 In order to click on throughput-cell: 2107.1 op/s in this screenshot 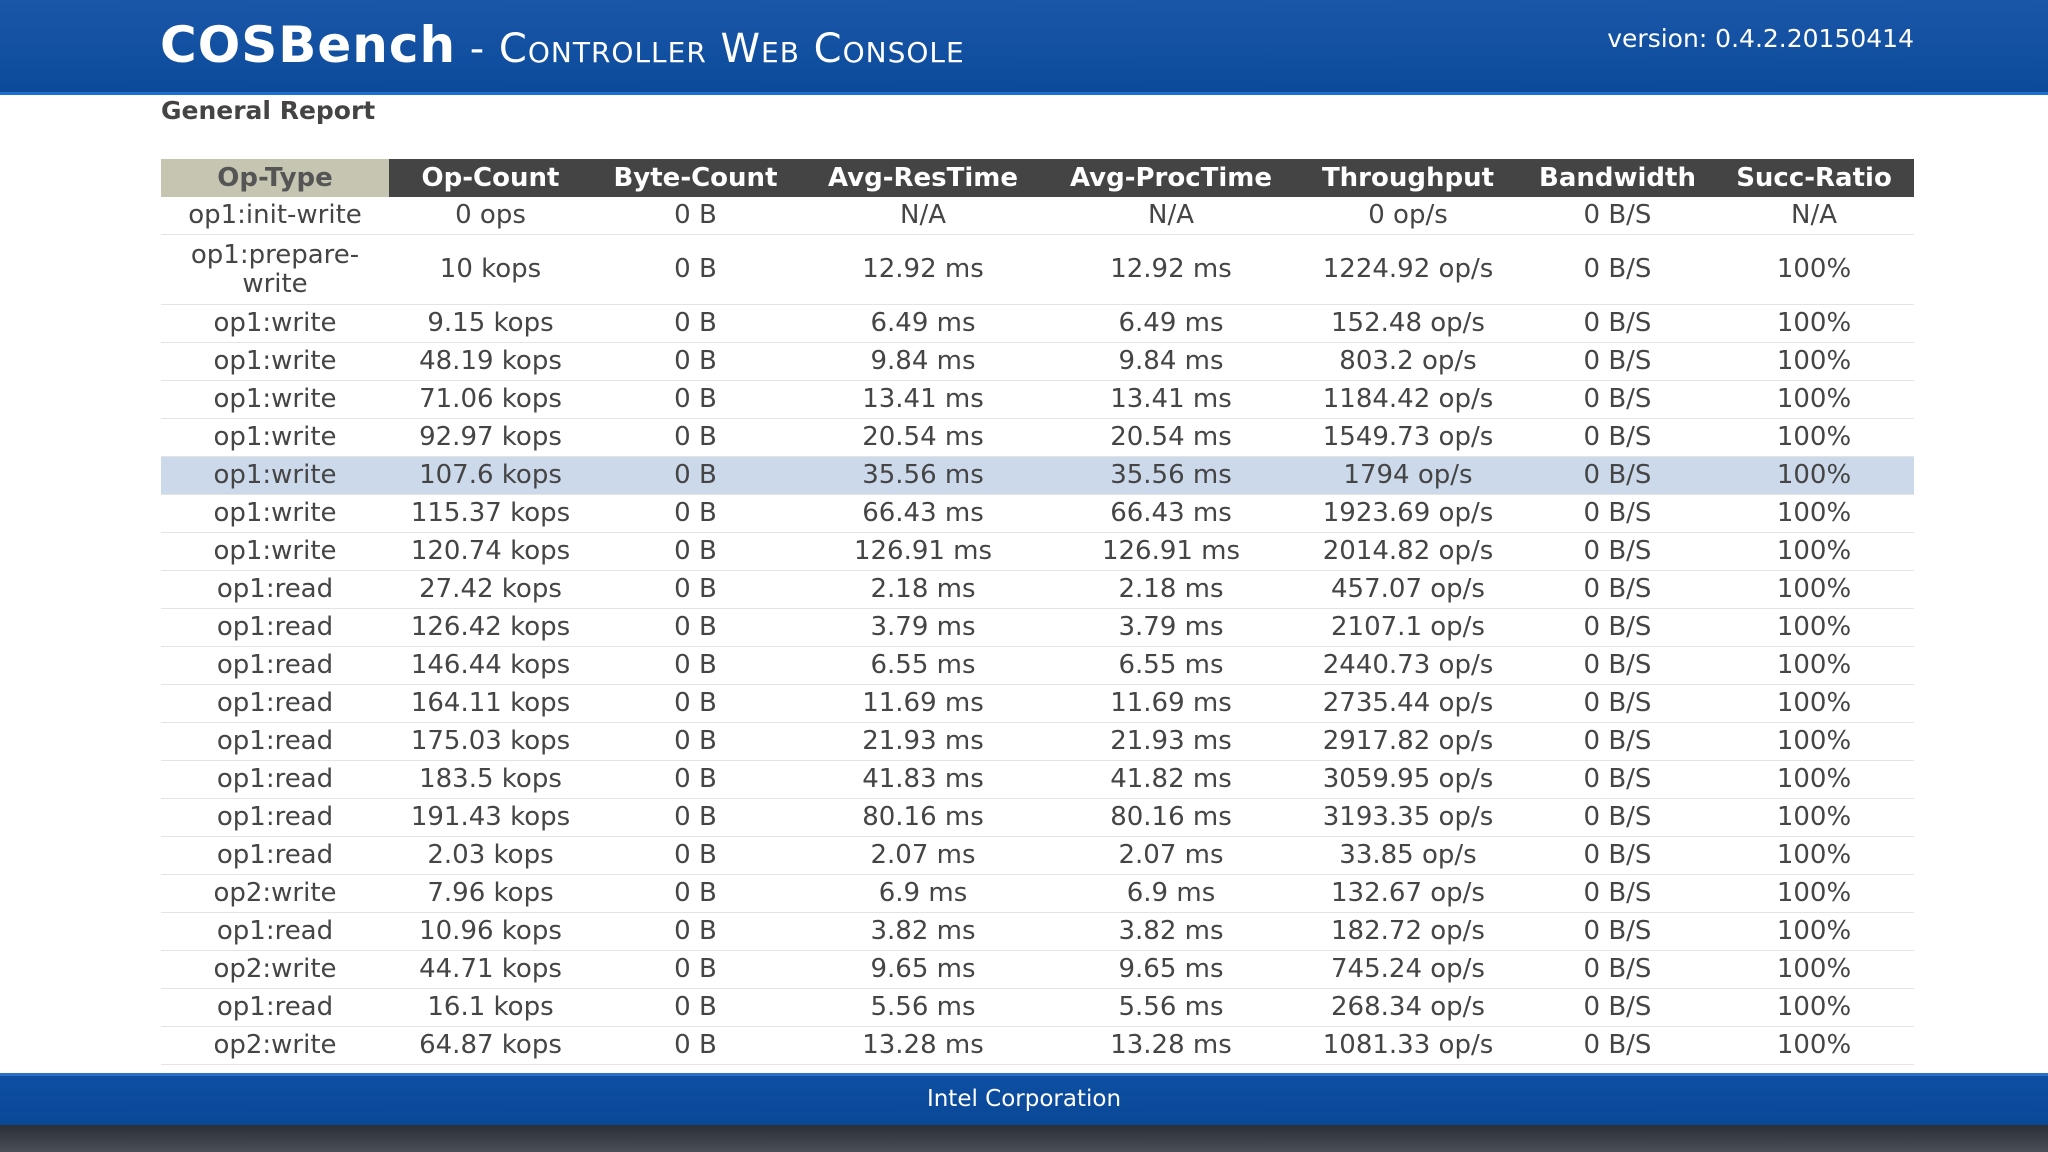, I will do `click(1408, 628)`.